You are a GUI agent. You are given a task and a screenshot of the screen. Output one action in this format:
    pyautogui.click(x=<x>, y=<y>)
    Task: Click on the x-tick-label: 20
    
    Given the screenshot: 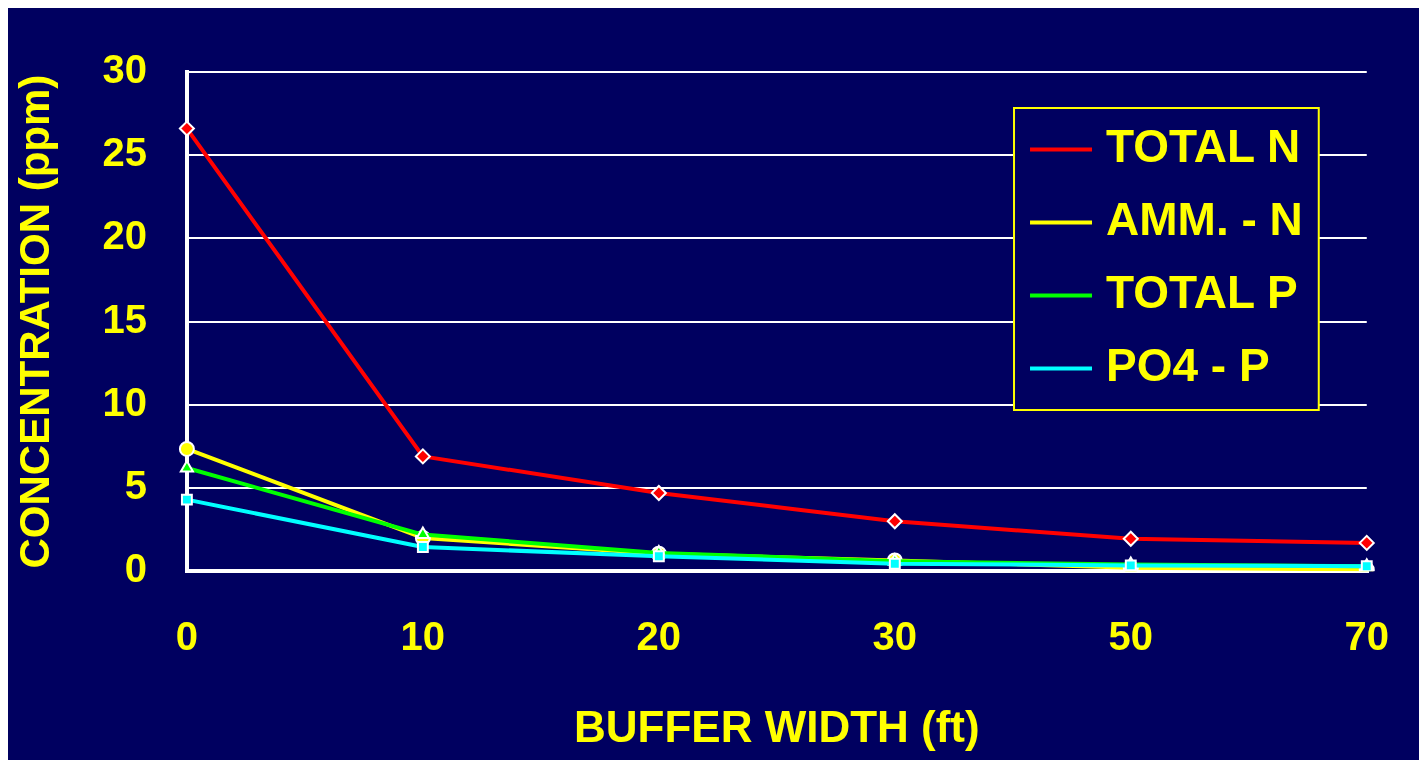 What is the action you would take?
    pyautogui.click(x=659, y=636)
    